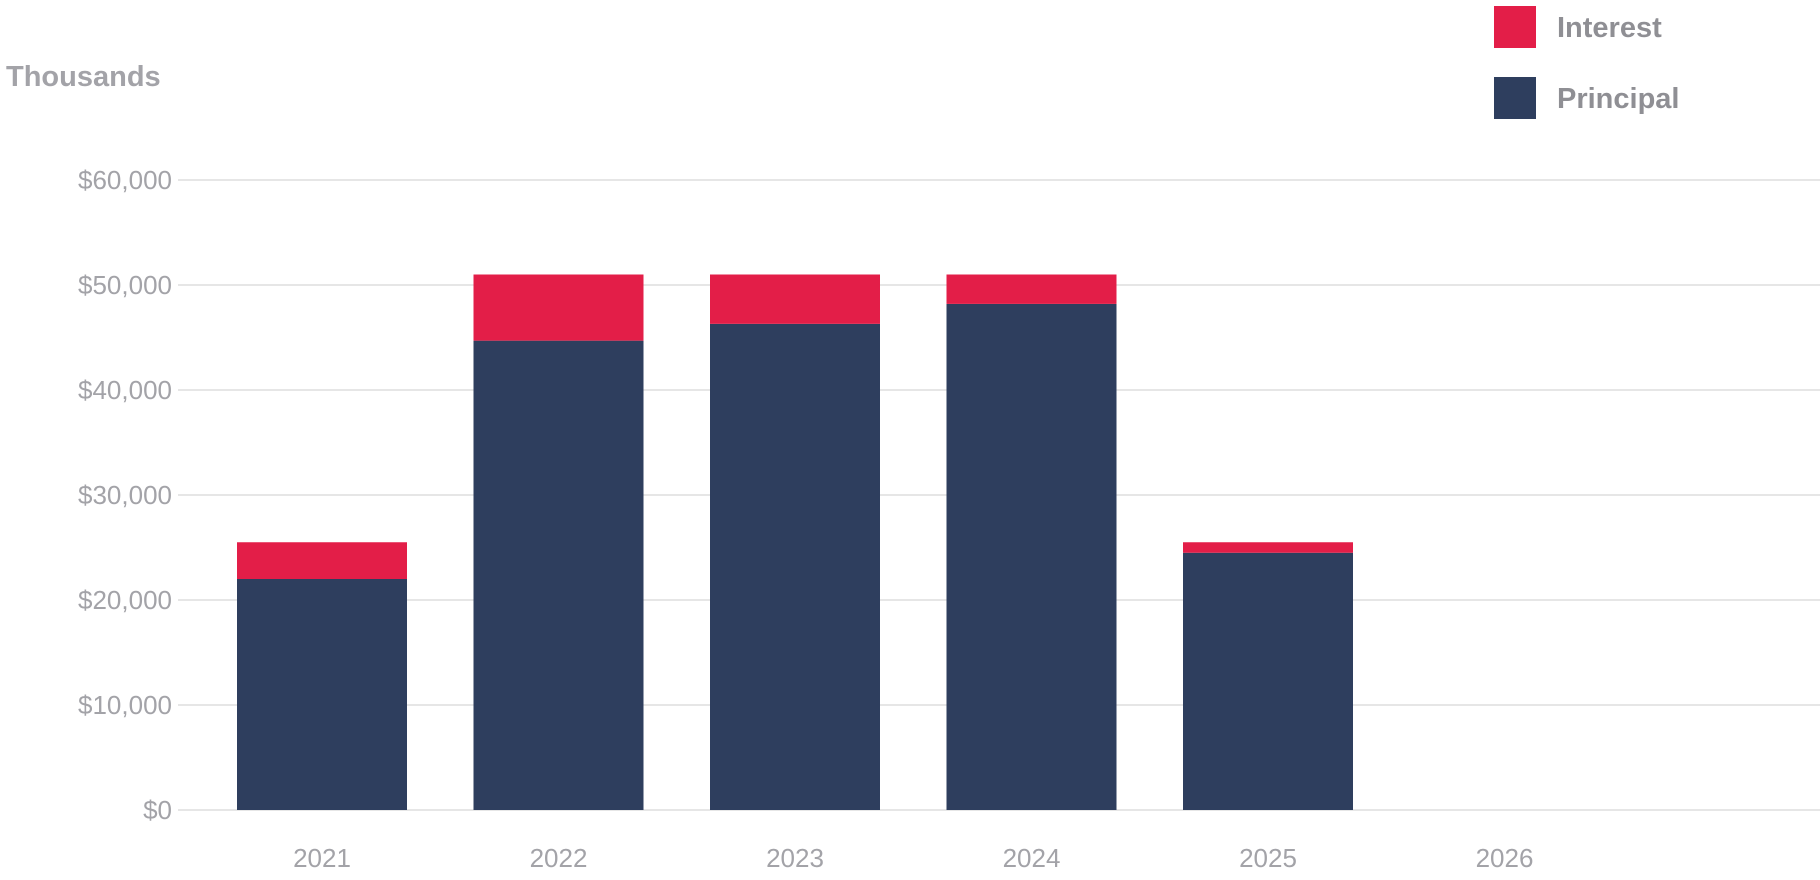  Describe the element at coordinates (157, 810) in the screenshot. I see `y-tick-label: $0` at that location.